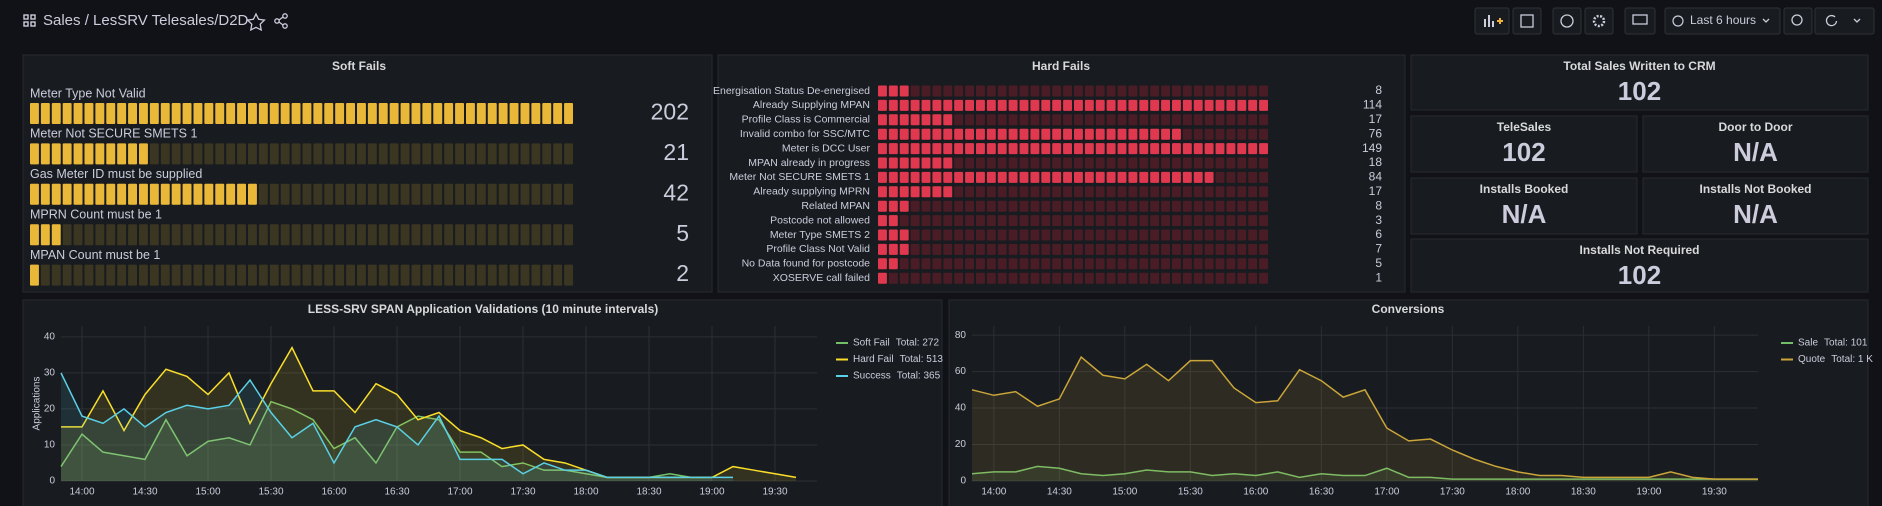 This screenshot has height=506, width=1882. I want to click on gauge-value: 2, so click(682, 273).